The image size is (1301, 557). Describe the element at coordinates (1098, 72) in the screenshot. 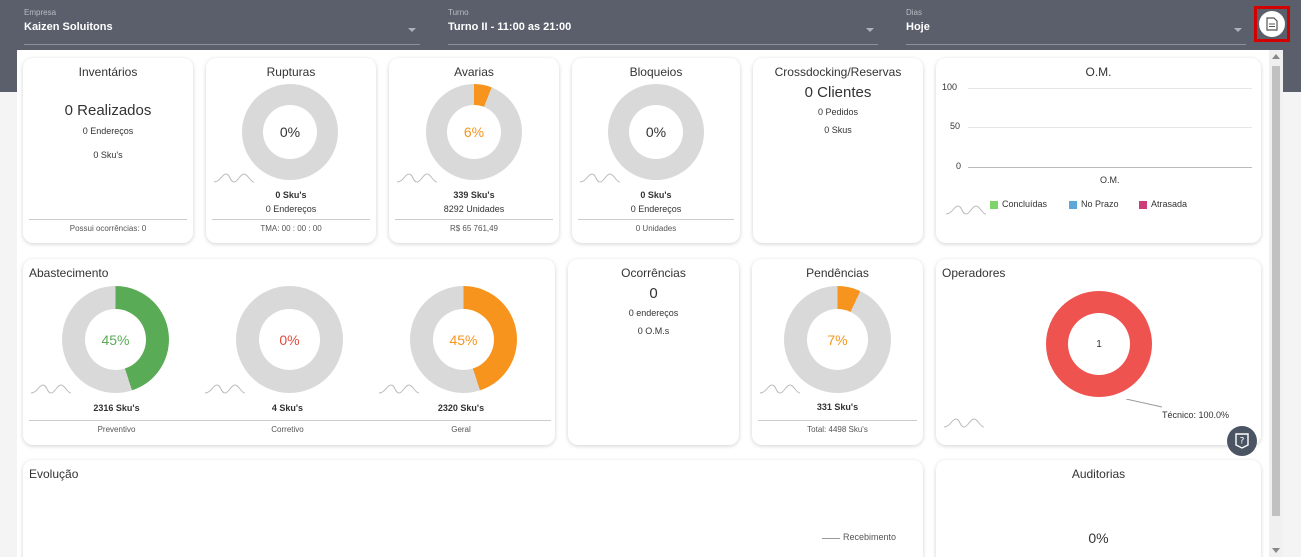

I see `om-title: O.M.` at that location.